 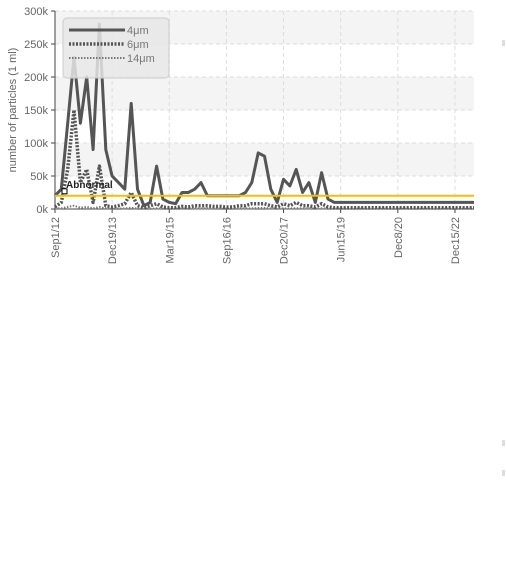 What do you see at coordinates (113, 240) in the screenshot?
I see `x-tick-label: Dec19/13` at bounding box center [113, 240].